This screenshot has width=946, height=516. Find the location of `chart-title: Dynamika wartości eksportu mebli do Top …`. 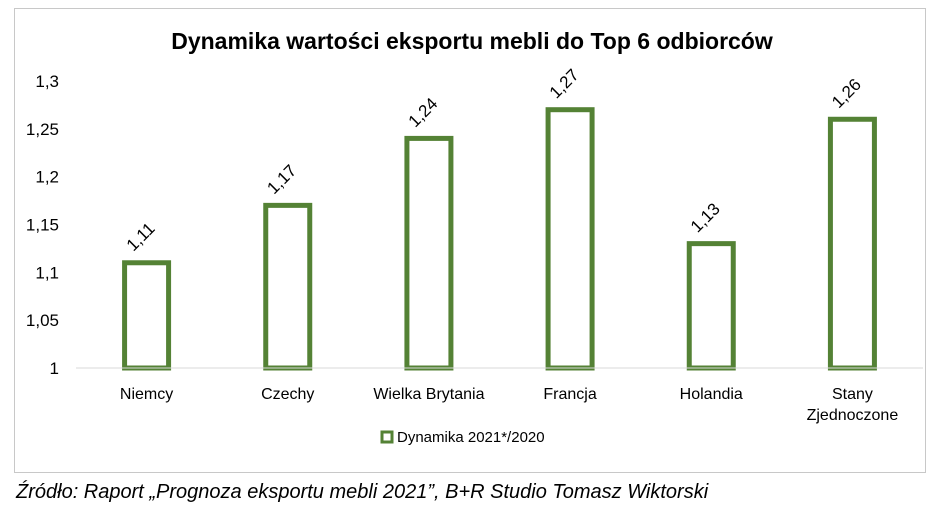

chart-title: Dynamika wartości eksportu mebli do Top … is located at coordinates (472, 41).